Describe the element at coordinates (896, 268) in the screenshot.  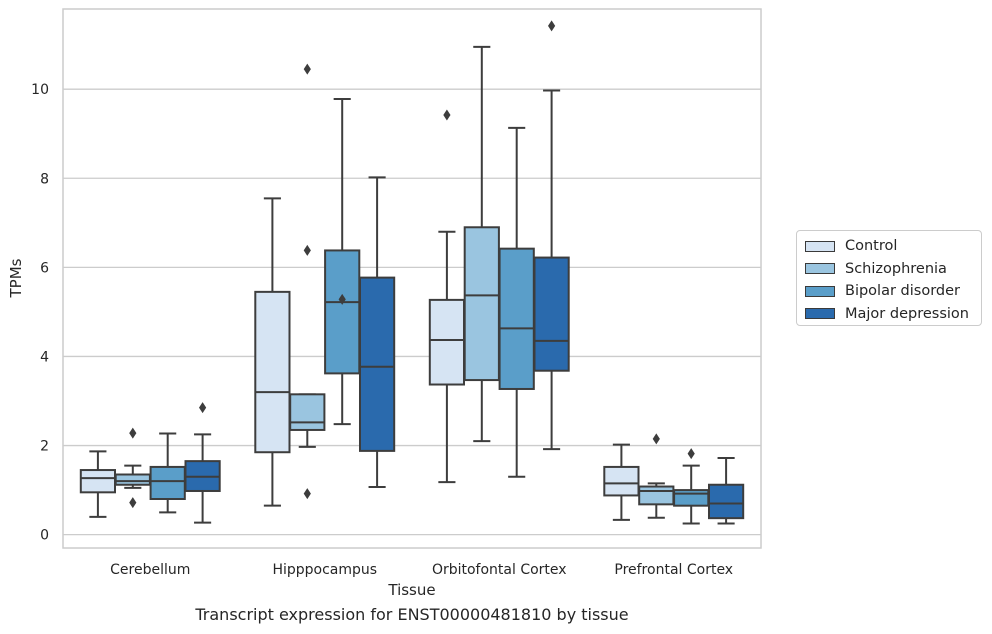
I see `legend-label: Schizophrenia` at that location.